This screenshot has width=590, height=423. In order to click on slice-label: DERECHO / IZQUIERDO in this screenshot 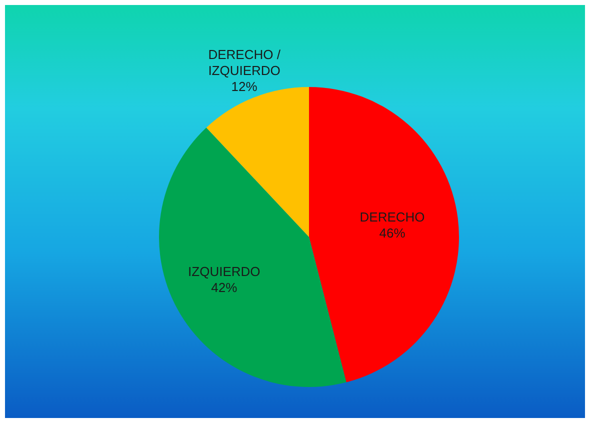, I will do `click(244, 62)`.